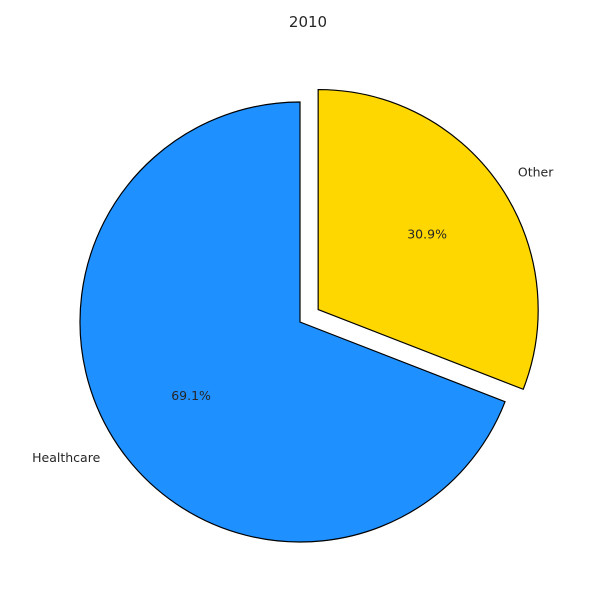  Describe the element at coordinates (427, 234) in the screenshot. I see `slice-percent-other: 30.9%` at that location.